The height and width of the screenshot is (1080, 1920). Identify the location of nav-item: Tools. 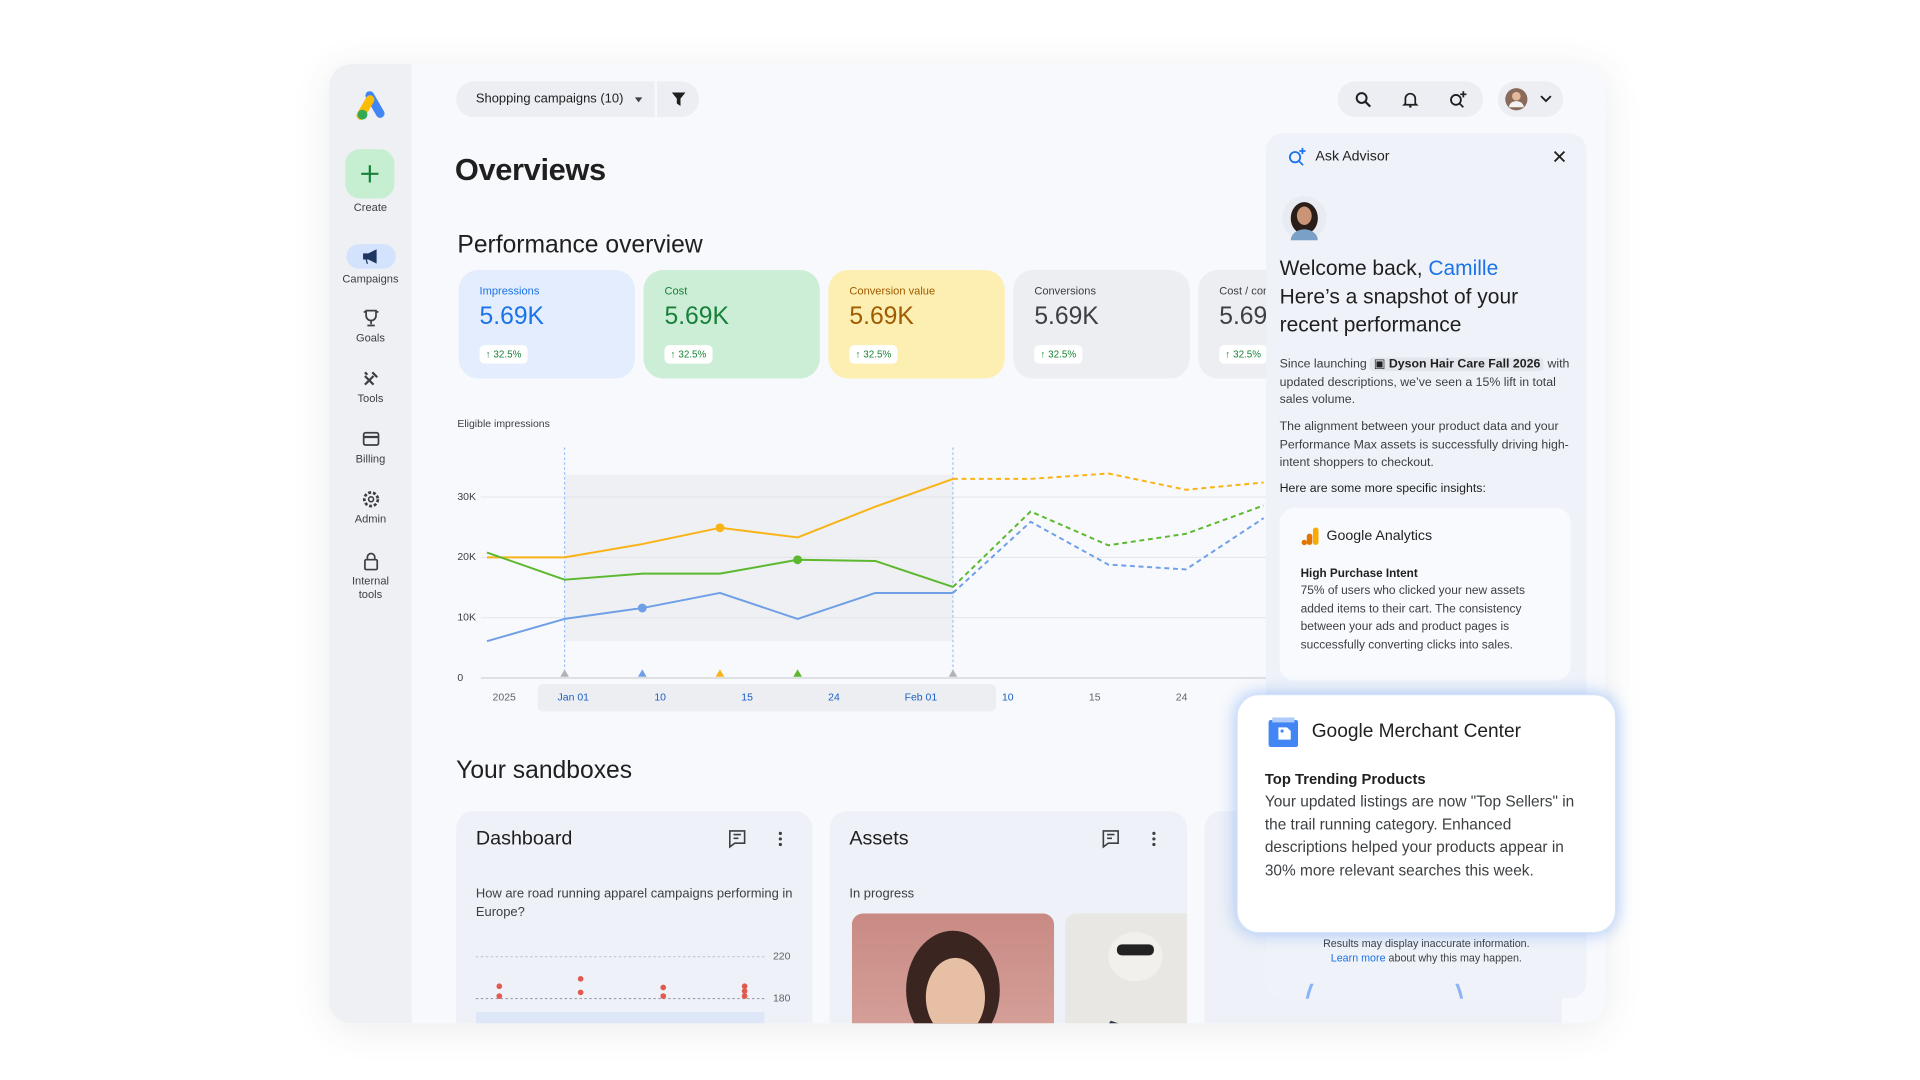
(370, 387).